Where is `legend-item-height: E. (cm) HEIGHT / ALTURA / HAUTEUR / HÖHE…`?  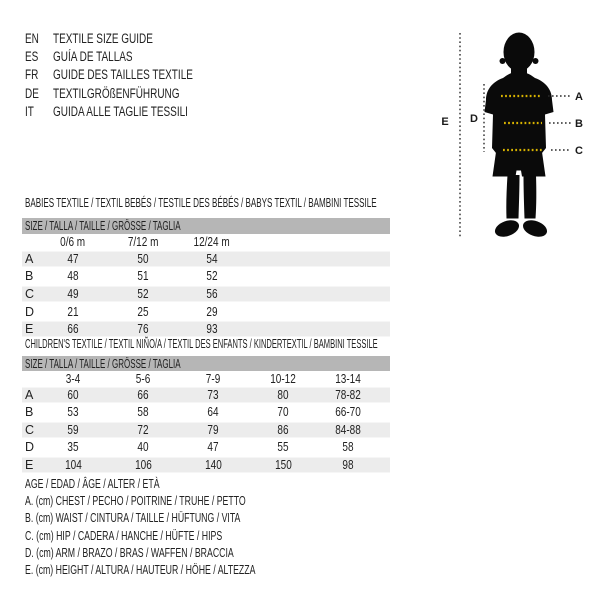 legend-item-height: E. (cm) HEIGHT / ALTURA / HAUTEUR / HÖHE… is located at coordinates (140, 570).